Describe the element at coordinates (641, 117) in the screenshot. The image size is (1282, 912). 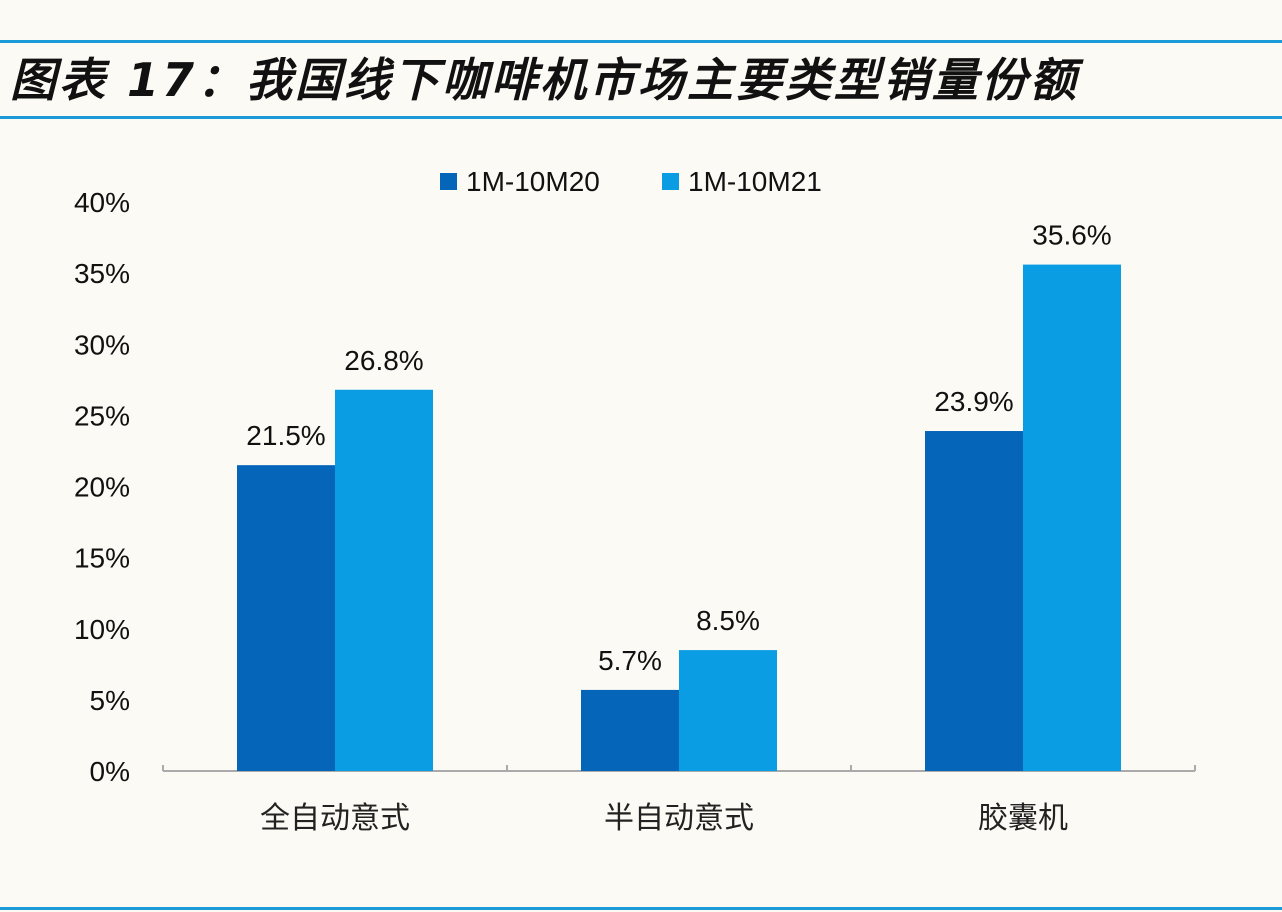
I see `title-underline` at that location.